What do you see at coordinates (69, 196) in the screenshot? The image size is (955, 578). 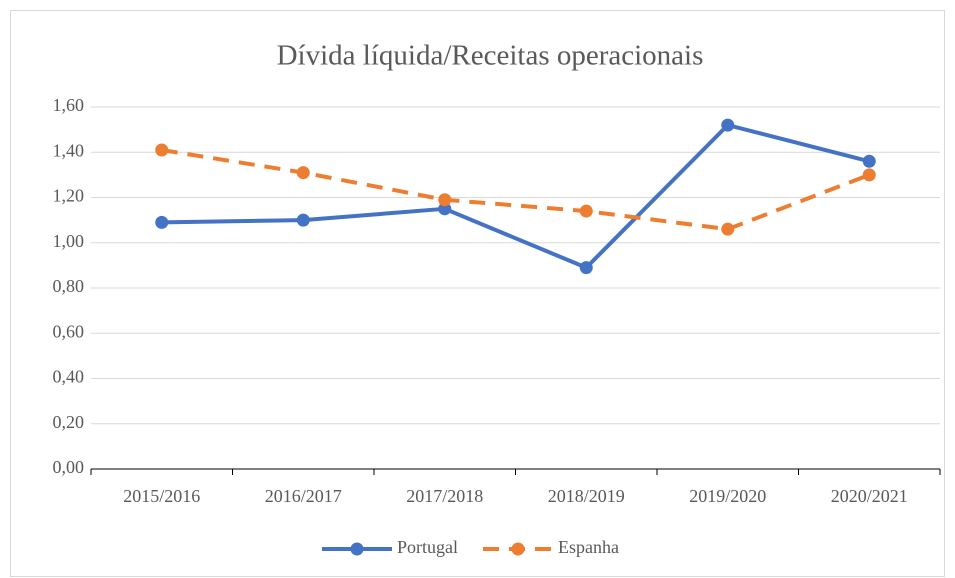 I see `y-tick-label: 1,20` at bounding box center [69, 196].